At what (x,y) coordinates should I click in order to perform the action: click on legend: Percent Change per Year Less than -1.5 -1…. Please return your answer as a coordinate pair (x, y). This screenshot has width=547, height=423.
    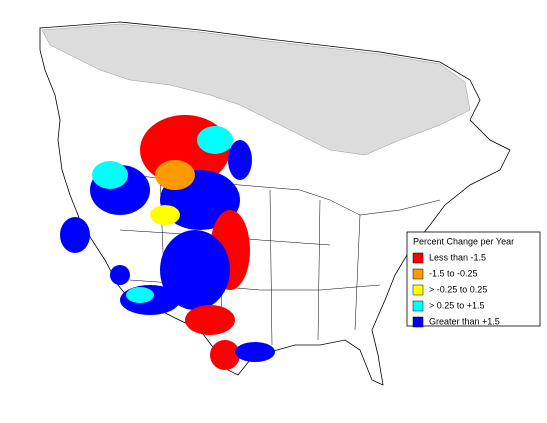
    Looking at the image, I should click on (473, 279).